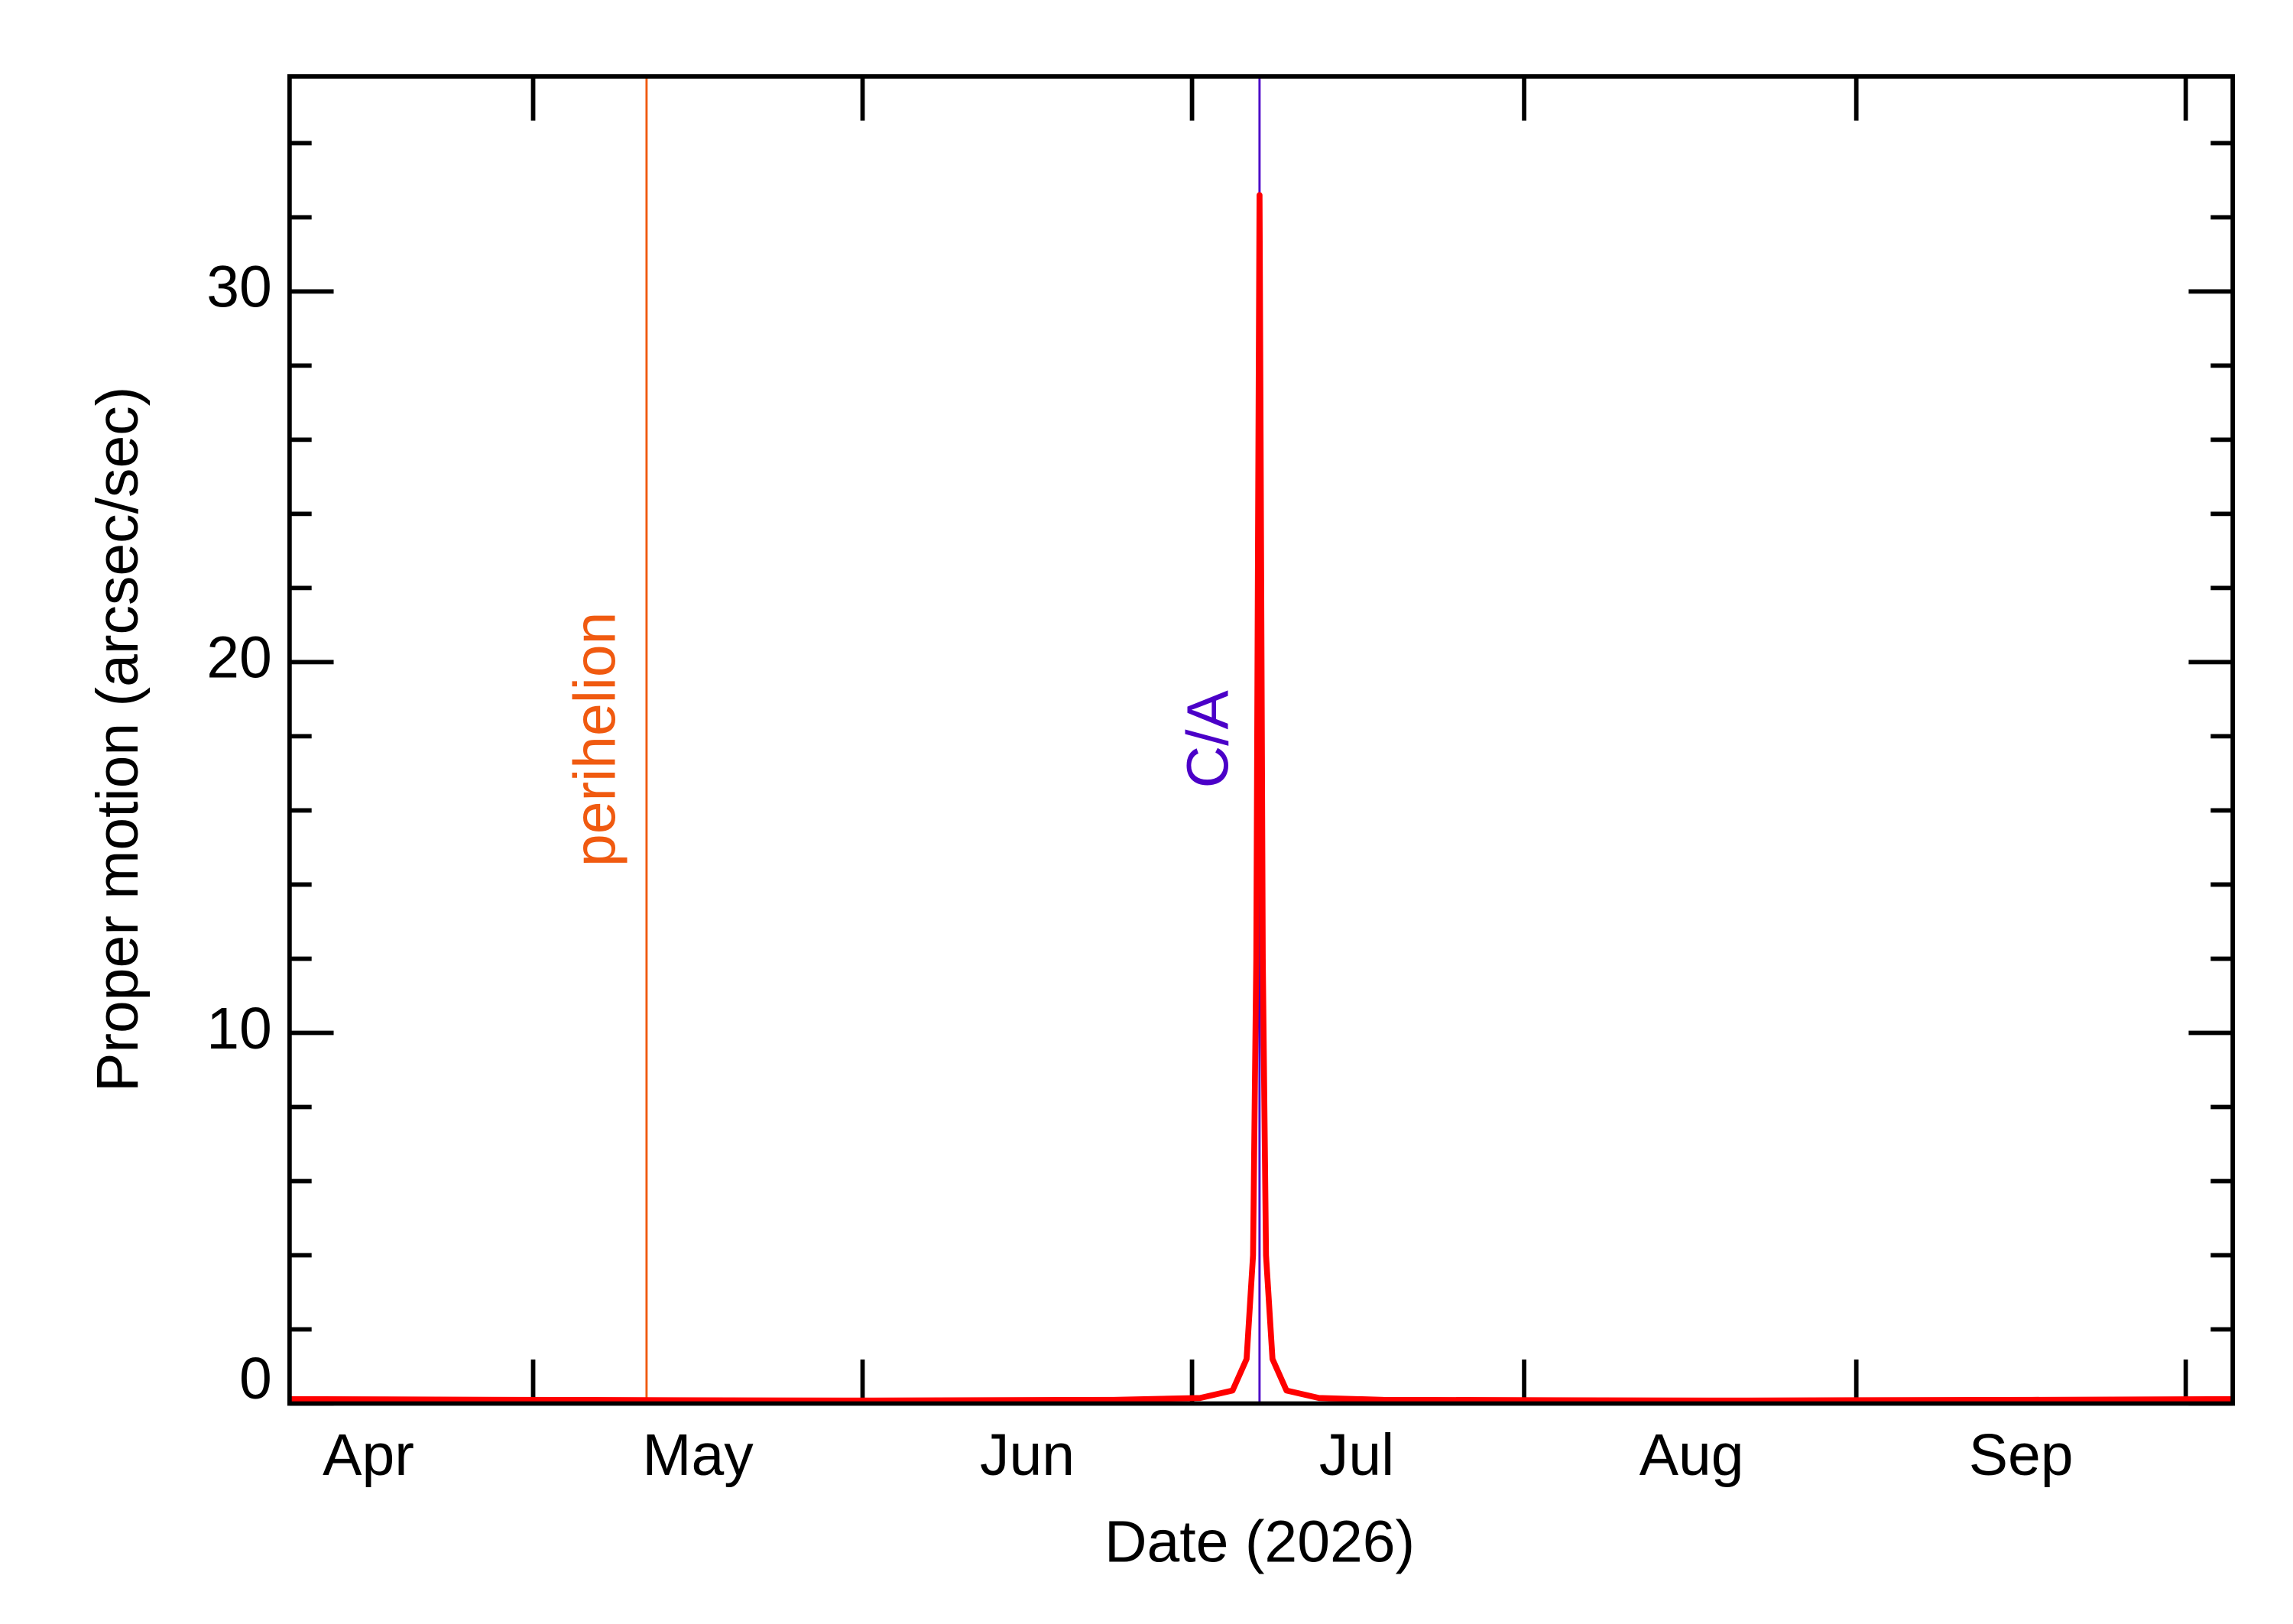  I want to click on x-tick-label: May, so click(698, 1455).